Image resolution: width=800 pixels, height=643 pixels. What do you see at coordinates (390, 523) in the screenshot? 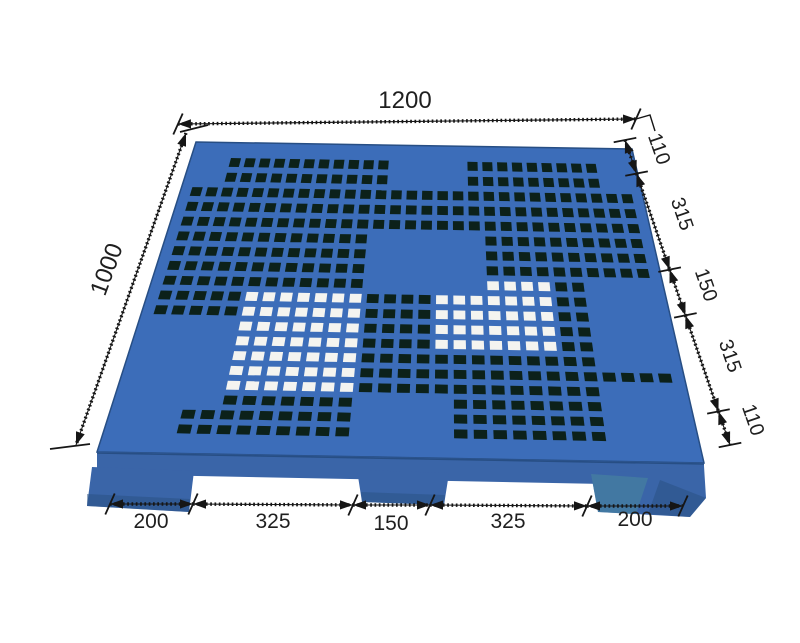
I see `dim-label-bottom-seg-3: 150` at bounding box center [390, 523].